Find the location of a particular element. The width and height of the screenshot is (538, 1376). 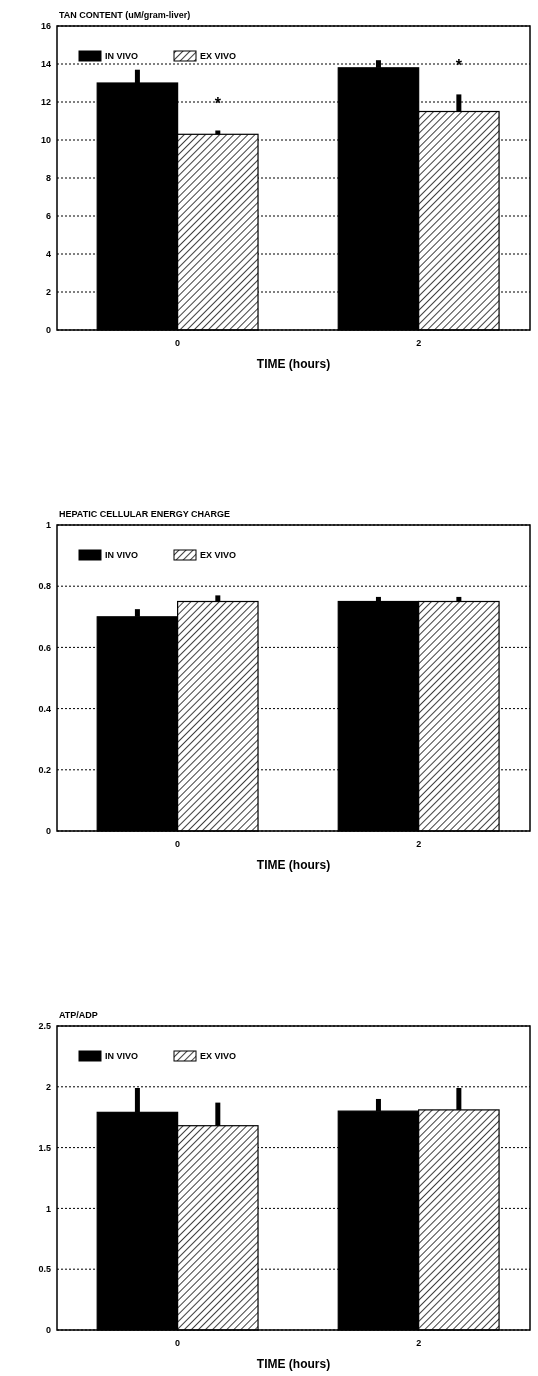

y-tick-label: 0.8 is located at coordinates (44, 586).